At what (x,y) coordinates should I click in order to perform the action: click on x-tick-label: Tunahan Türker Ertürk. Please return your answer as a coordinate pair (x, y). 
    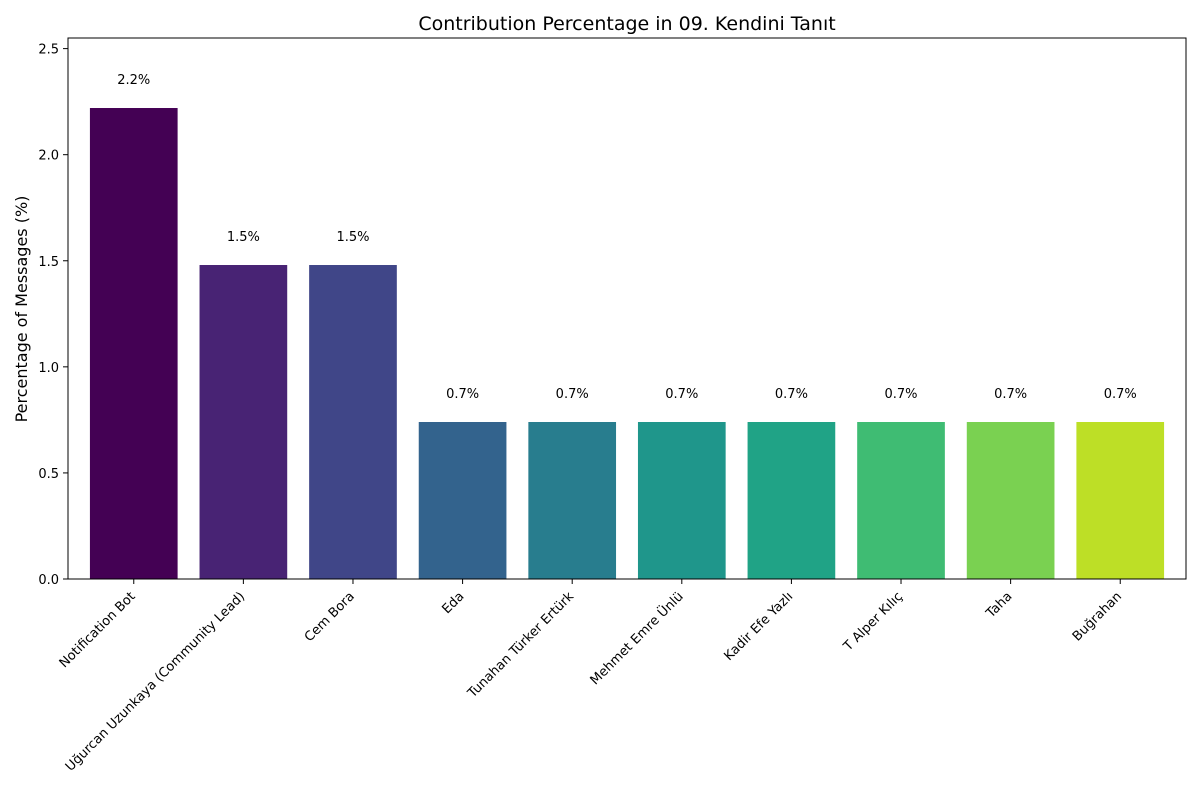
    Looking at the image, I should click on (521, 645).